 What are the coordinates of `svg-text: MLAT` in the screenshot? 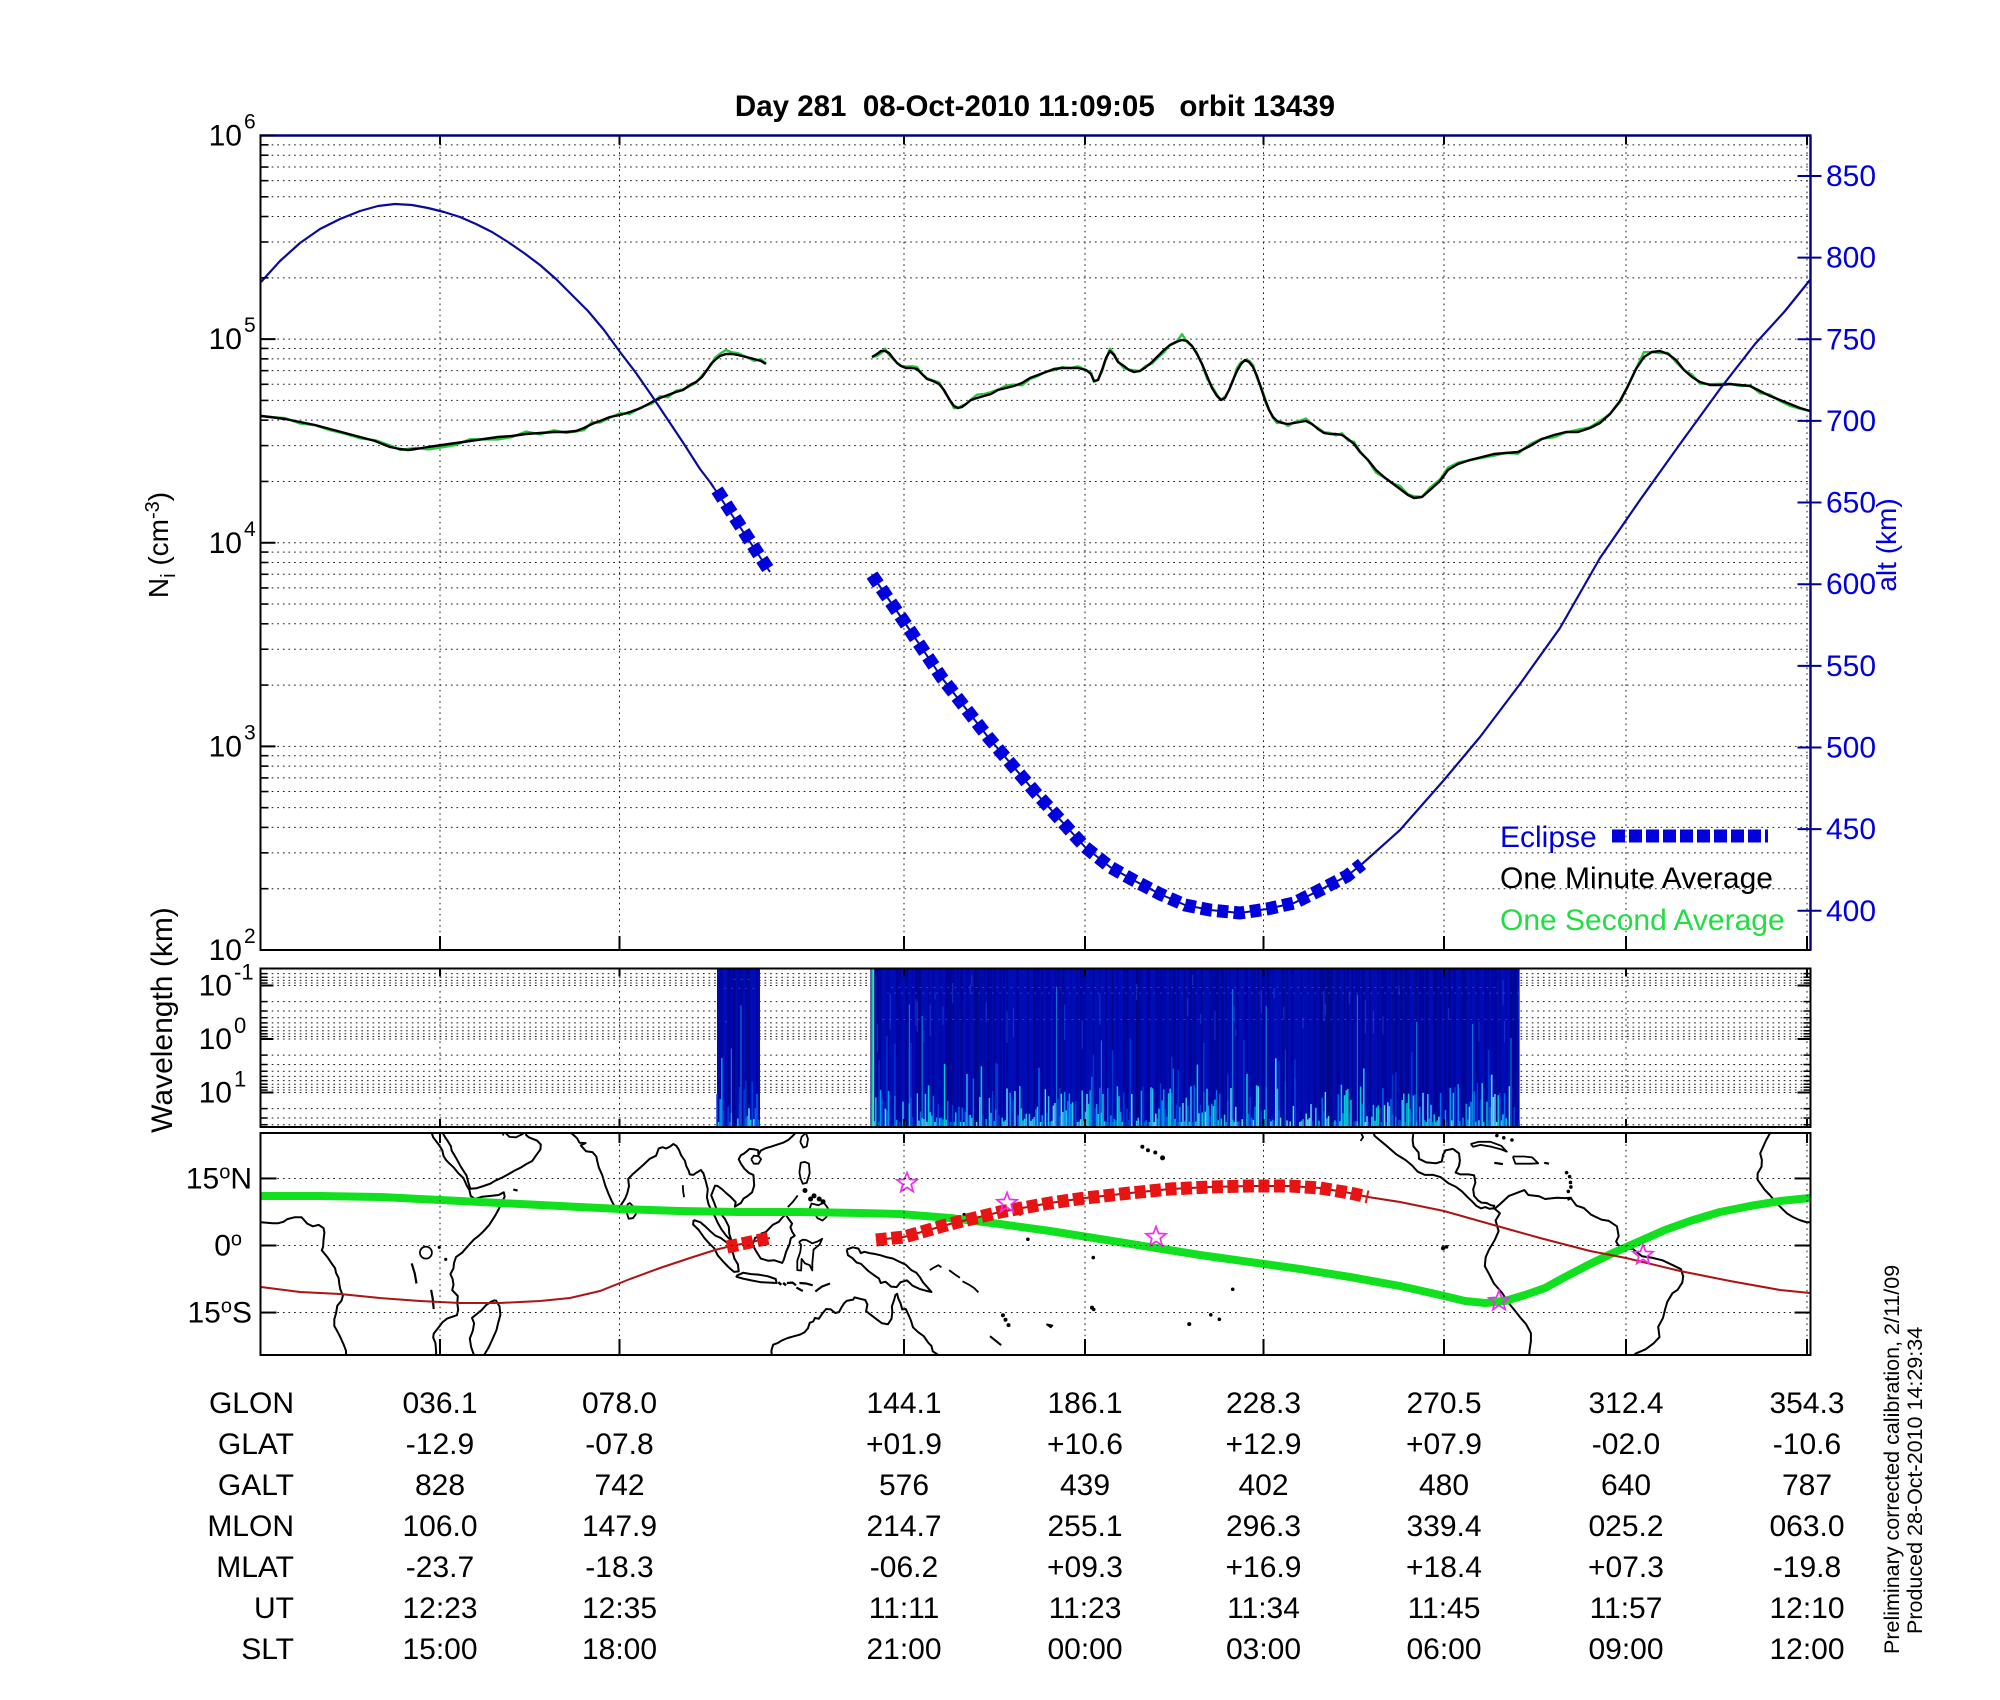 It's located at (255, 1567).